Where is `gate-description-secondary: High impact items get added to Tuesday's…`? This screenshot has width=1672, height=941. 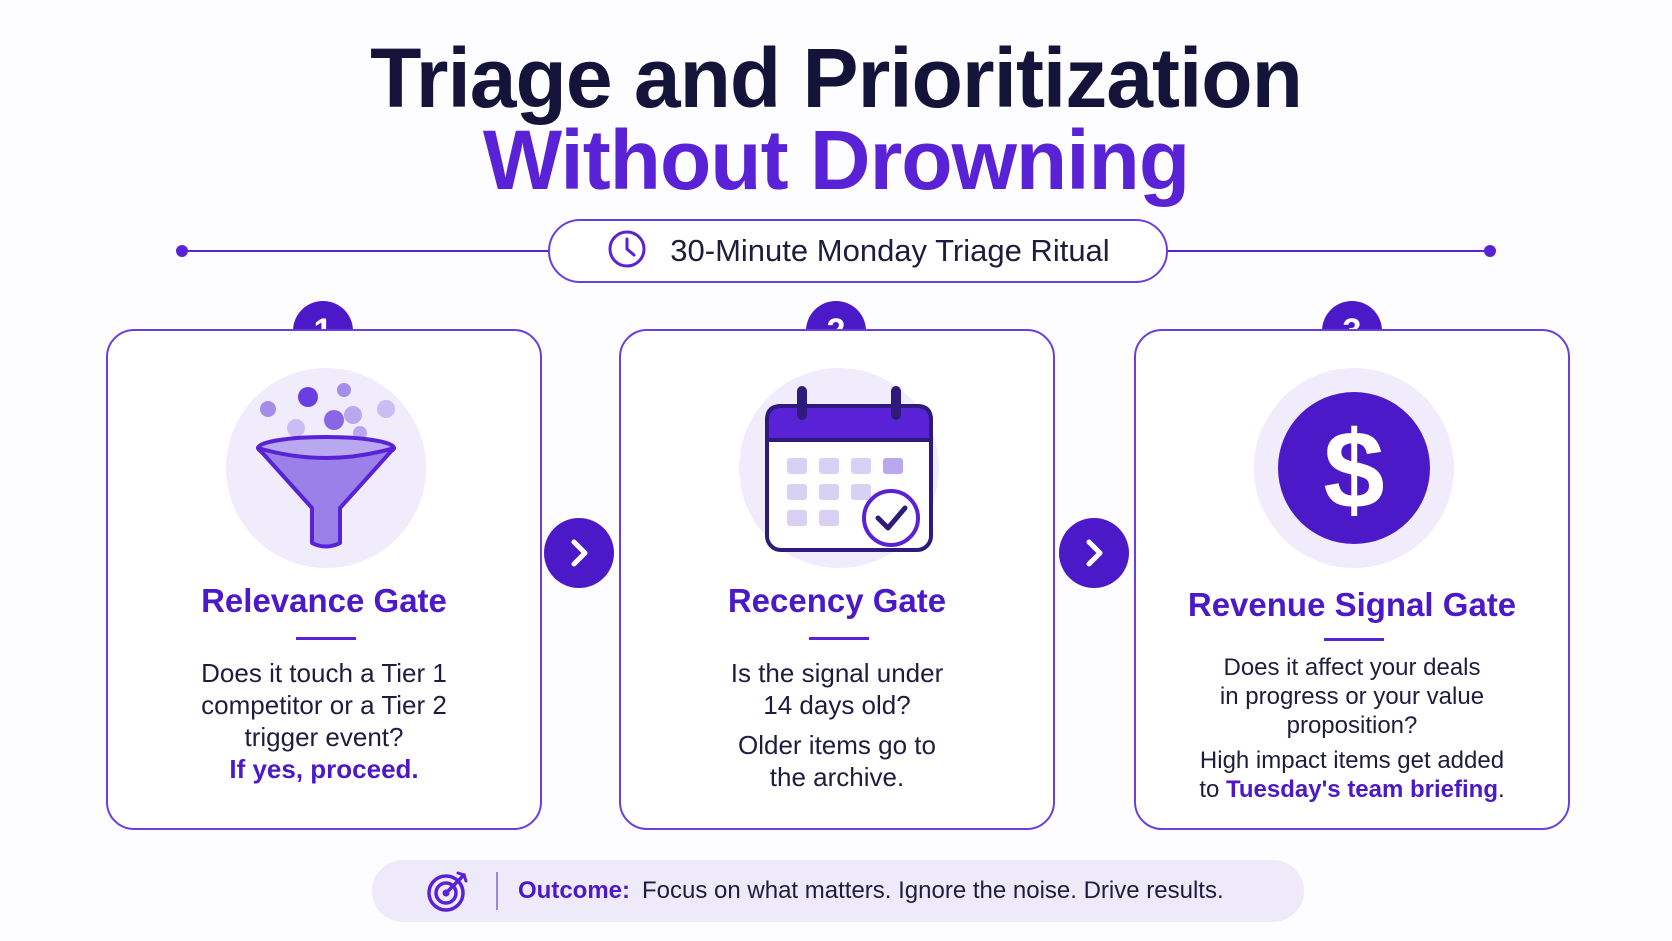 gate-description-secondary: High impact items get added to Tuesday's… is located at coordinates (1352, 775).